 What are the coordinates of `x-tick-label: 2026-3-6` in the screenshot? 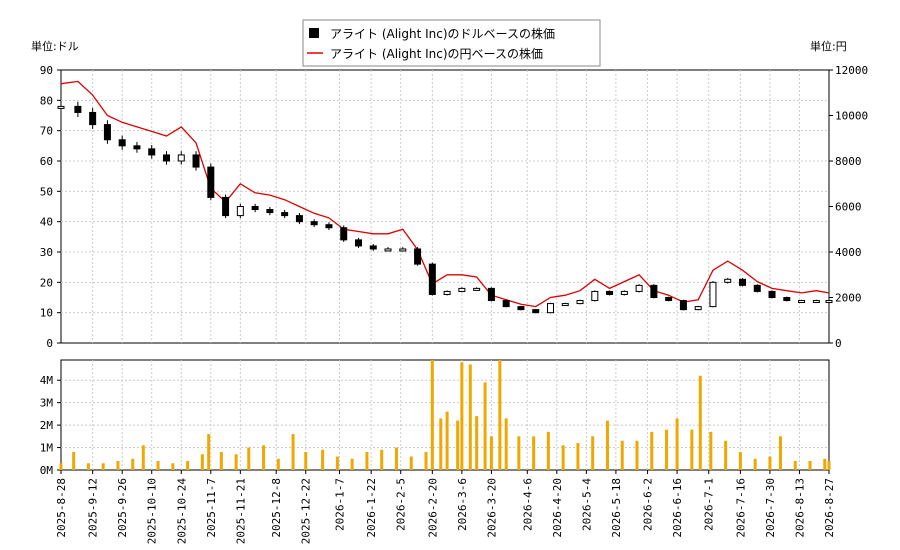 It's located at (462, 504).